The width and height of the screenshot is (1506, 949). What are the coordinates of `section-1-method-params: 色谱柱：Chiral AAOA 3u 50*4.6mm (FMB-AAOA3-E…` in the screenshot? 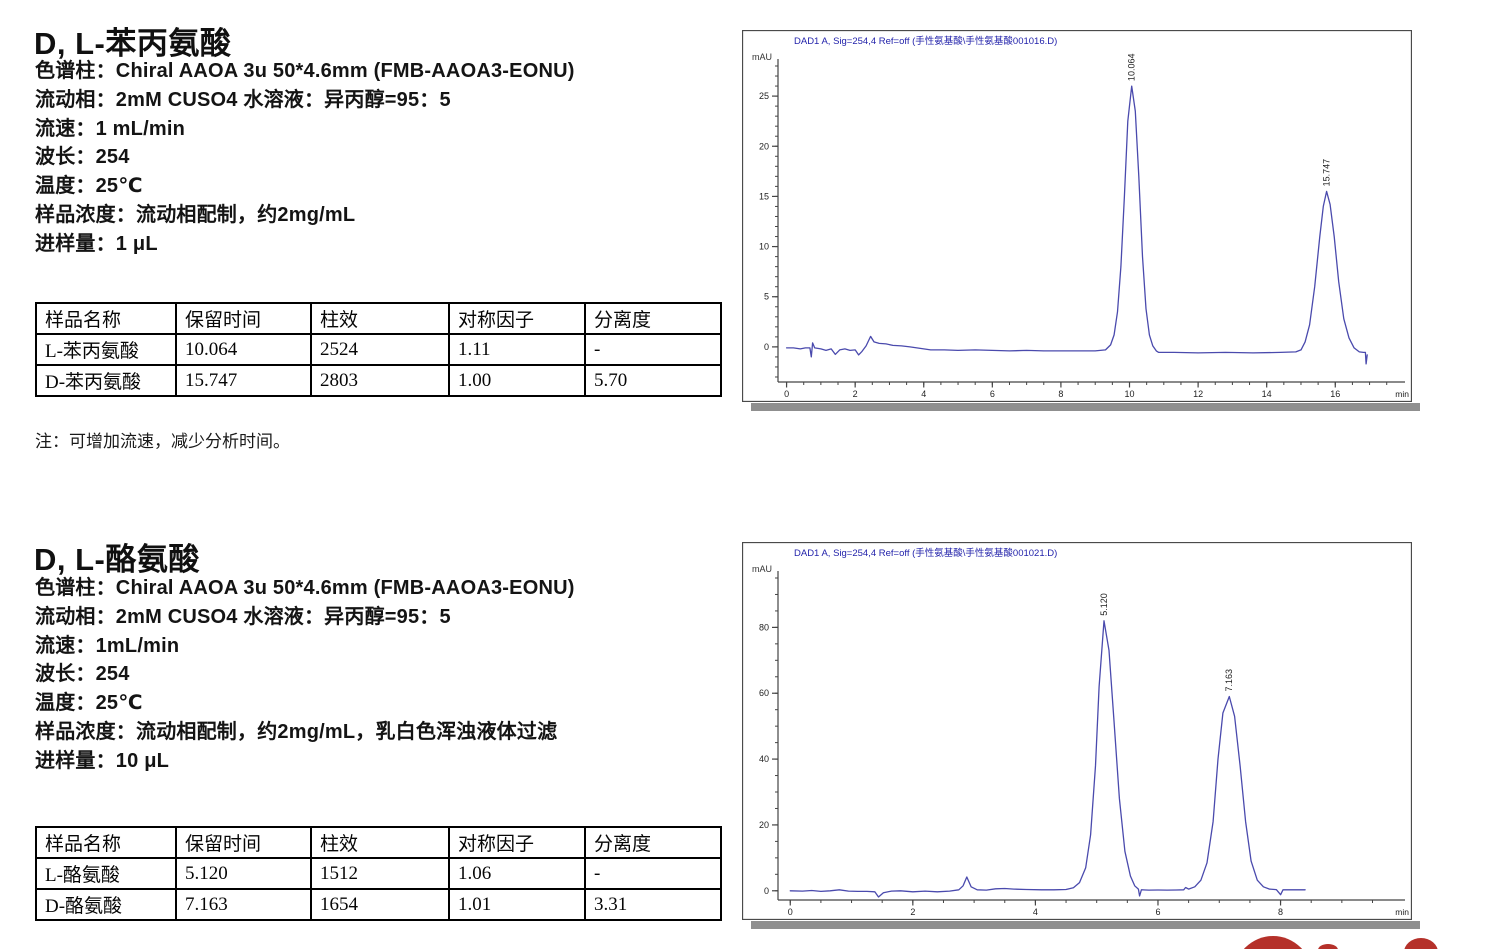 It's located at (380, 158).